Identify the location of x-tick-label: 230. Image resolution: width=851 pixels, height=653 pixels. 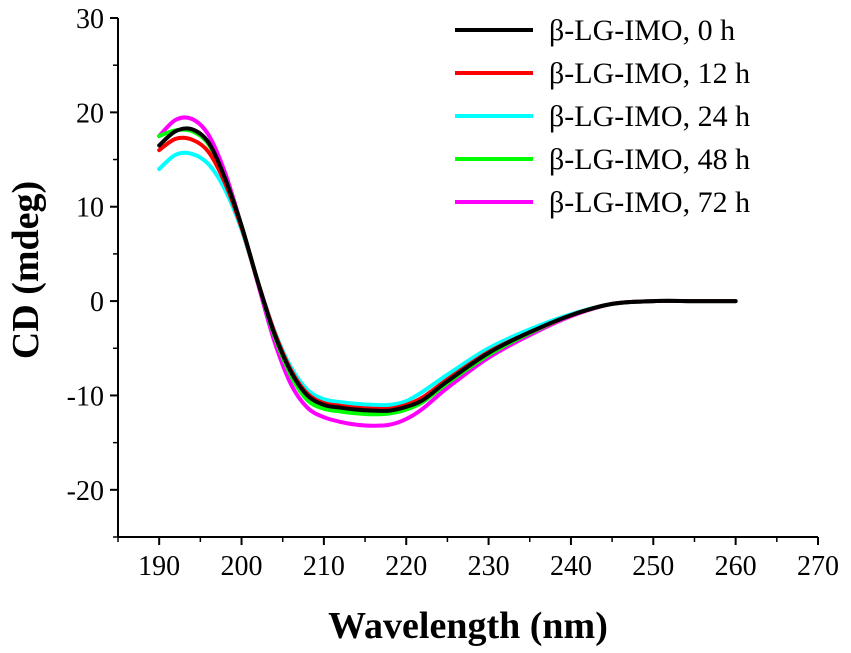
(489, 566).